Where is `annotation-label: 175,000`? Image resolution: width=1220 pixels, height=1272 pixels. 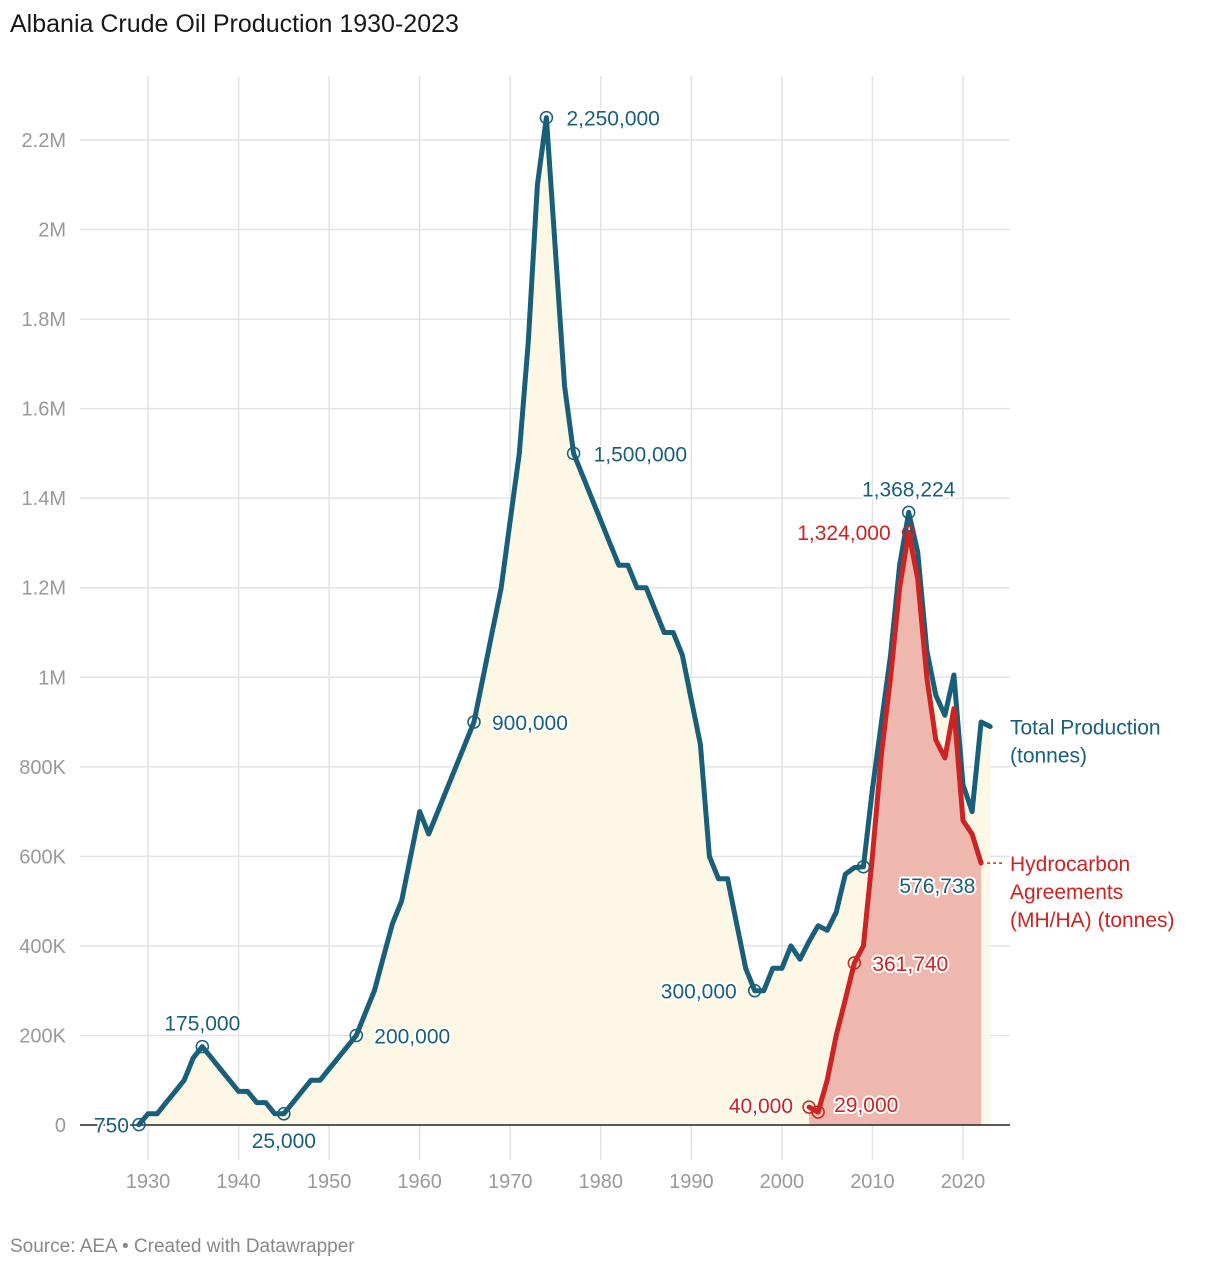 annotation-label: 175,000 is located at coordinates (202, 1024).